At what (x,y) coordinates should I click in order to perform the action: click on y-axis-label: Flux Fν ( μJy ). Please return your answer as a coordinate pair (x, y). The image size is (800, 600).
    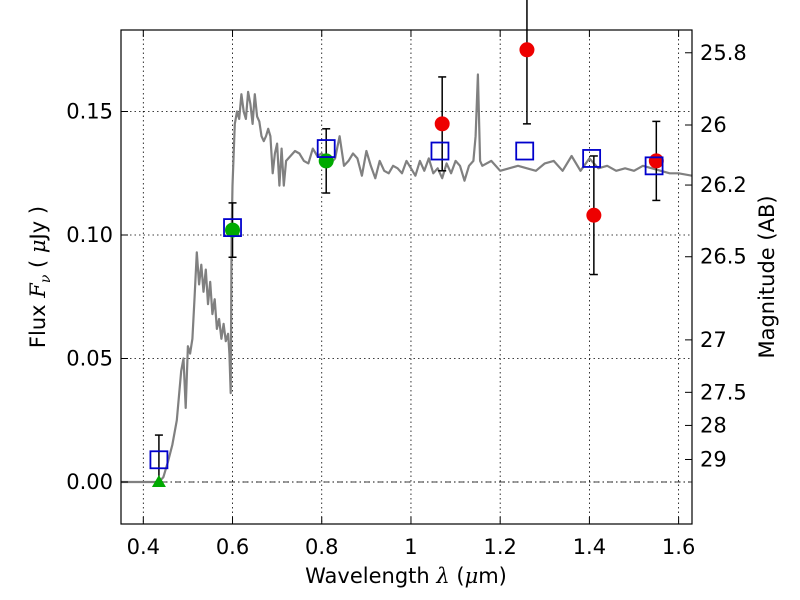
    Looking at the image, I should click on (40, 277).